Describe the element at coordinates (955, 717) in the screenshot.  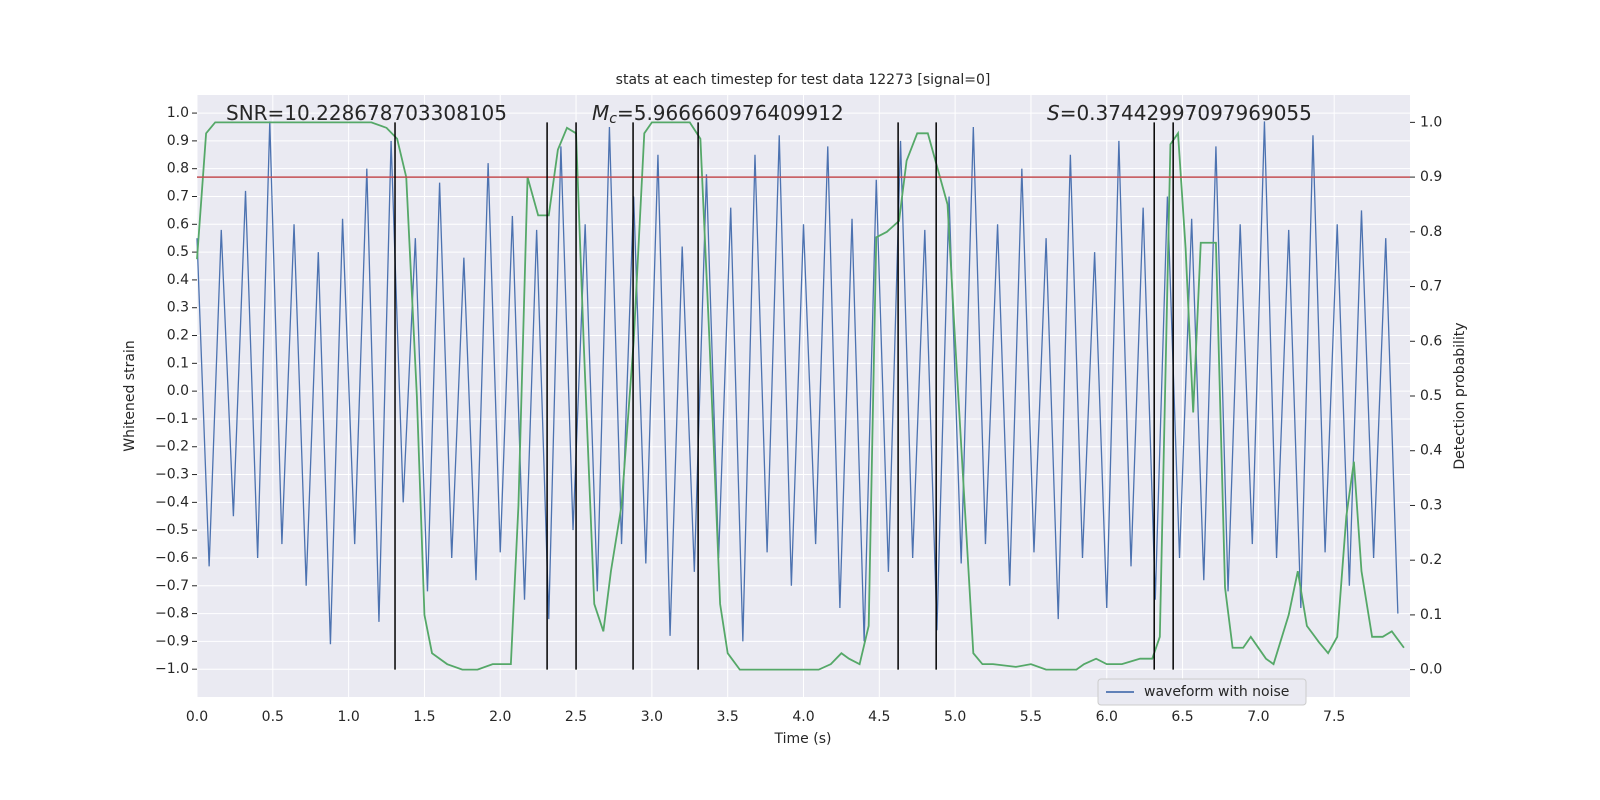
I see `x-tick-label: 5.0` at that location.